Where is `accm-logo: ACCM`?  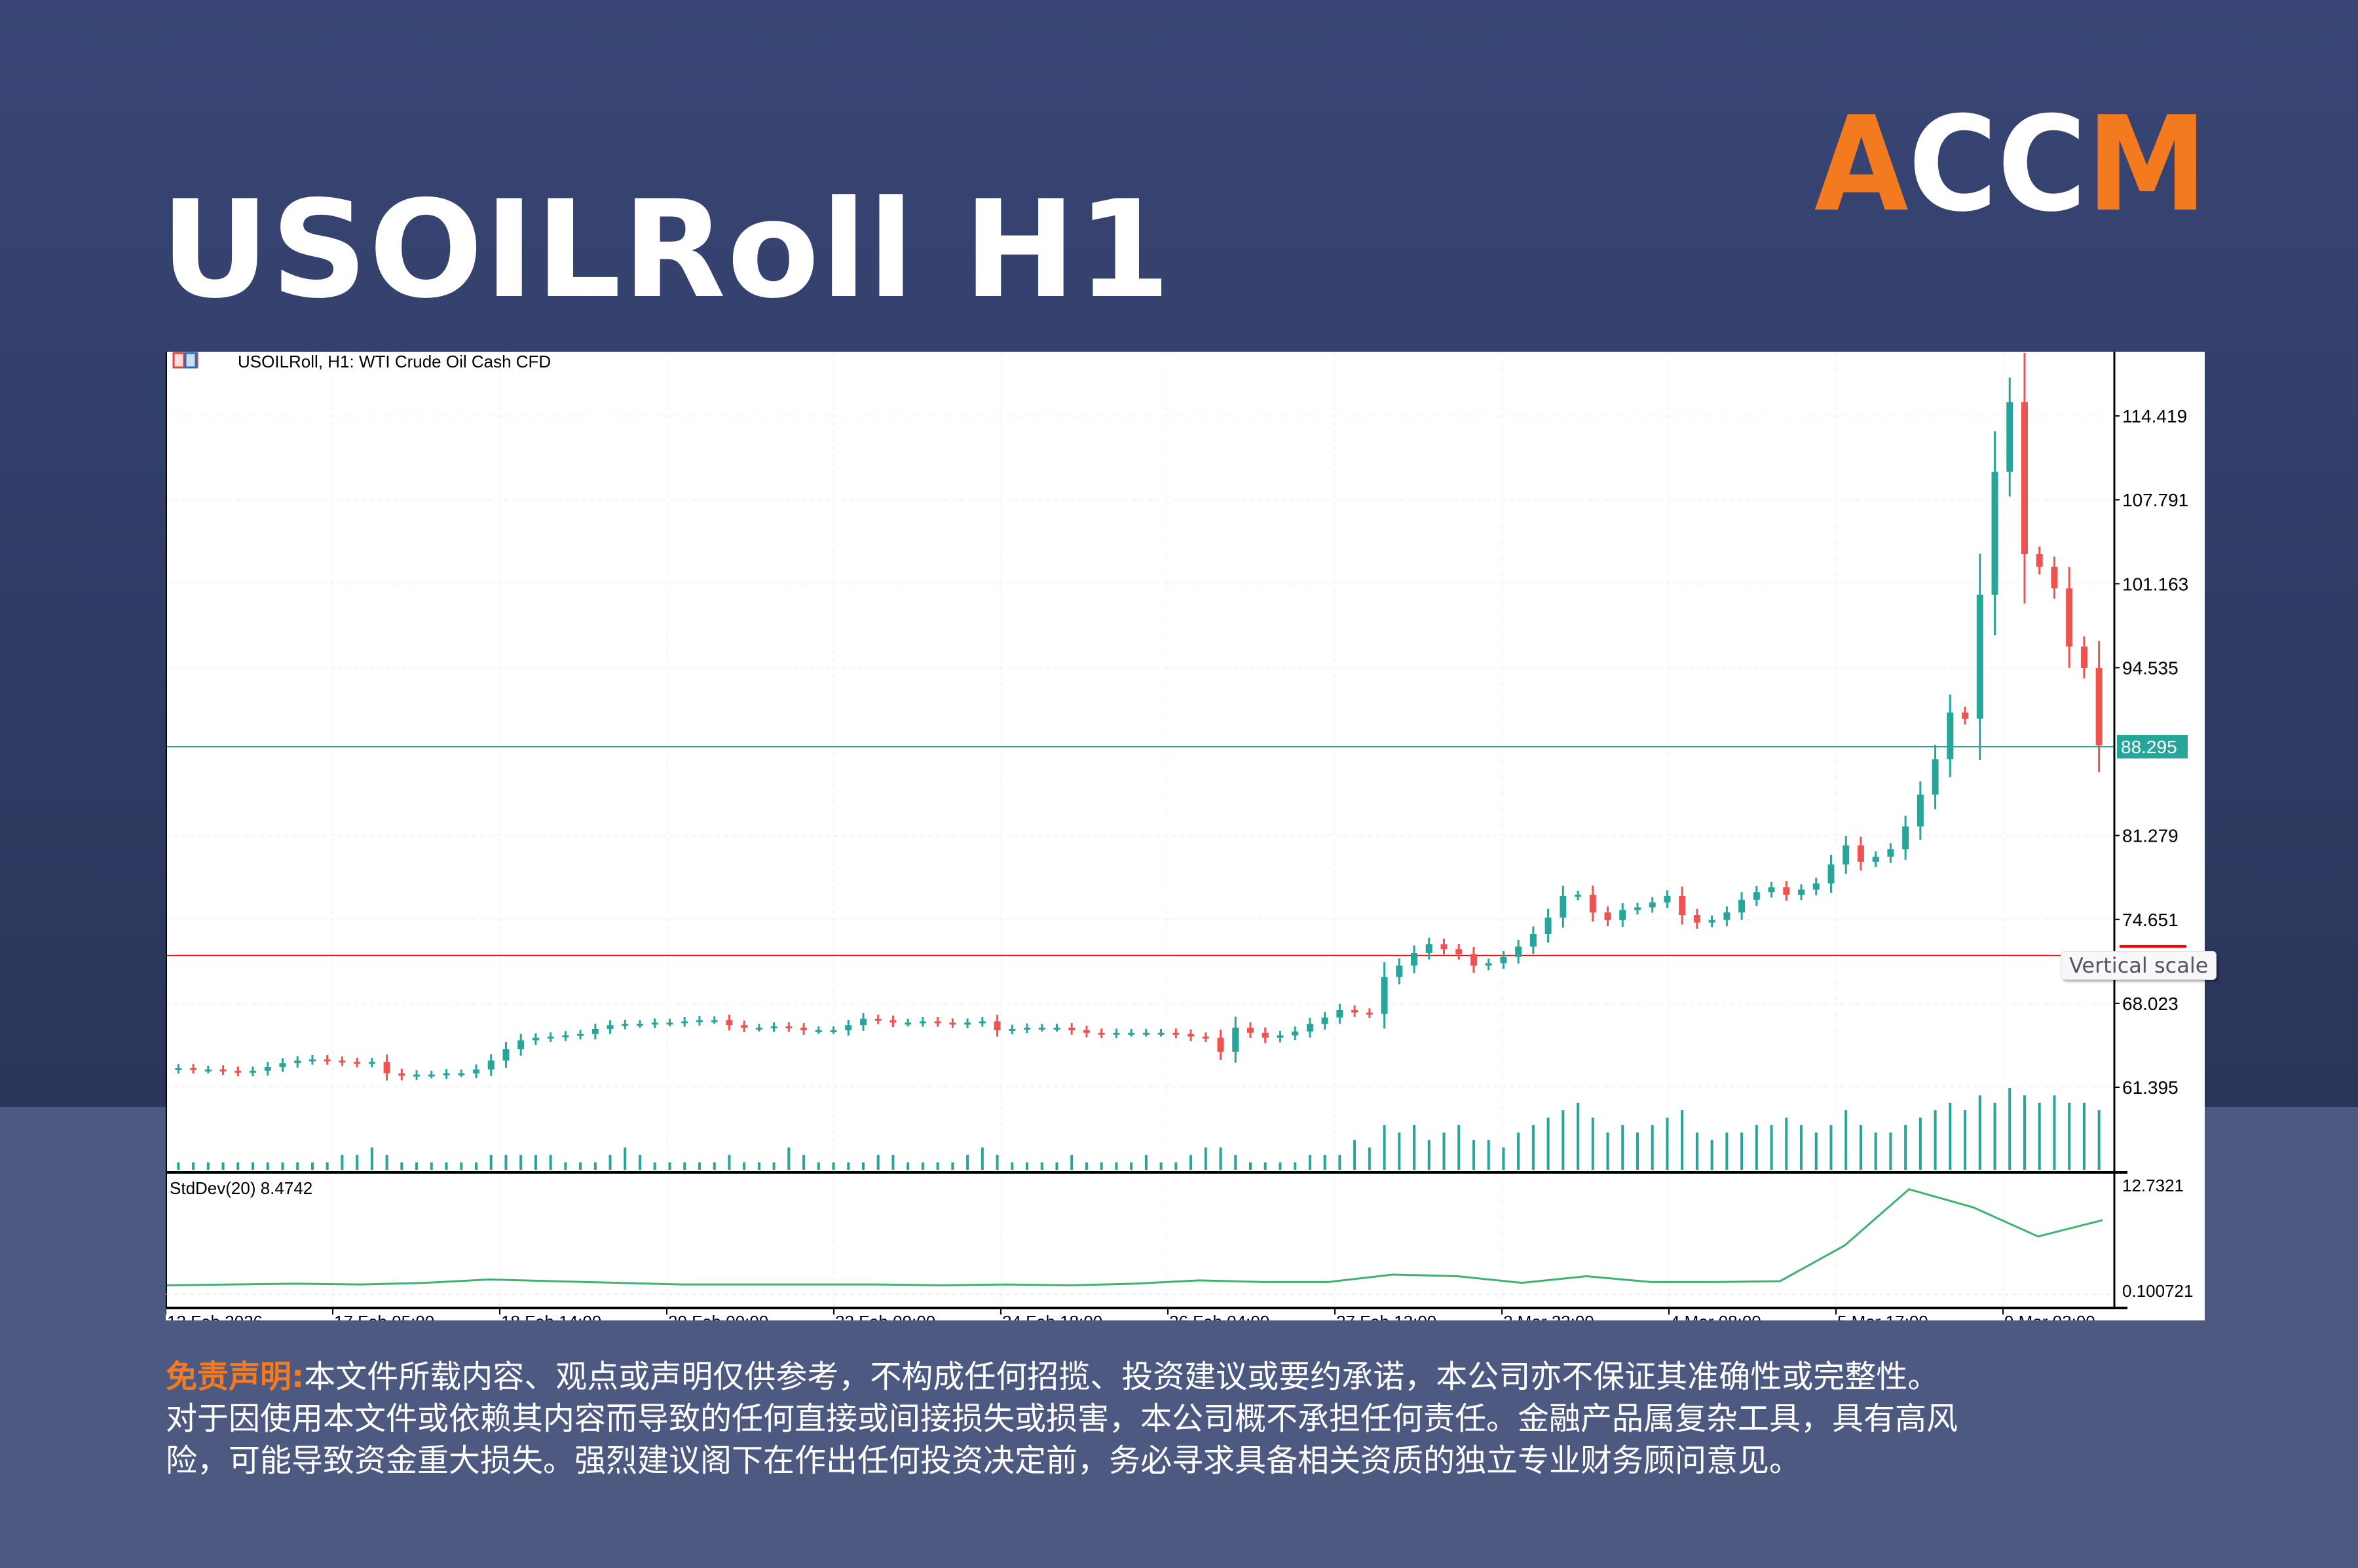 accm-logo: ACCM is located at coordinates (2011, 160).